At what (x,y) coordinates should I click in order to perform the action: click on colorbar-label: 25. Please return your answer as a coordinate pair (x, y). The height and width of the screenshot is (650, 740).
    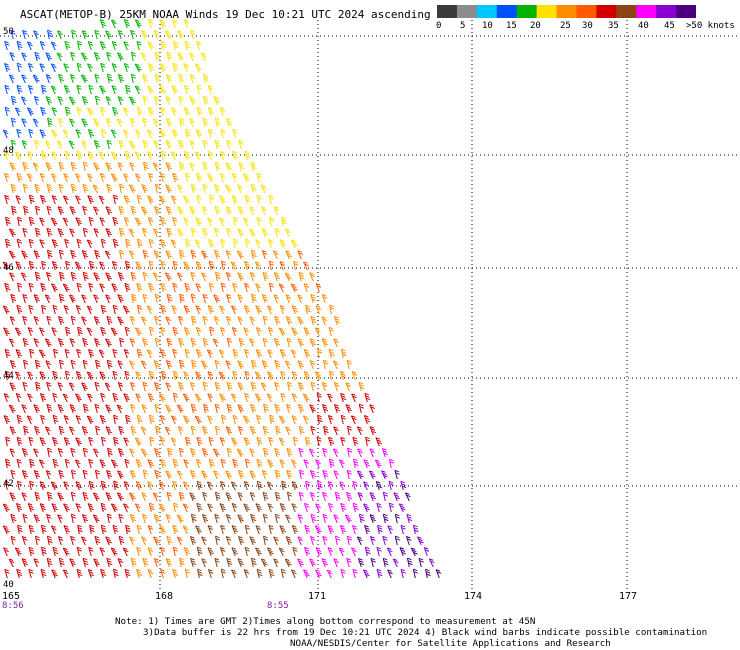
    Looking at the image, I should click on (565, 26).